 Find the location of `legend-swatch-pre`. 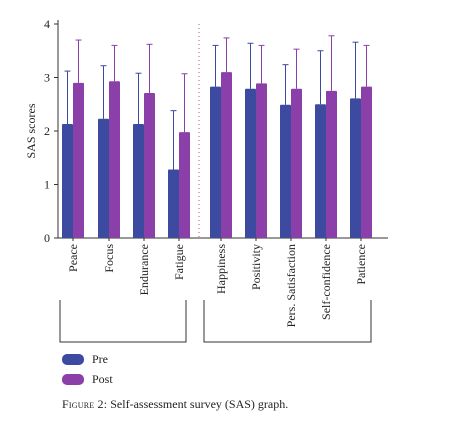

legend-swatch-pre is located at coordinates (73, 359).